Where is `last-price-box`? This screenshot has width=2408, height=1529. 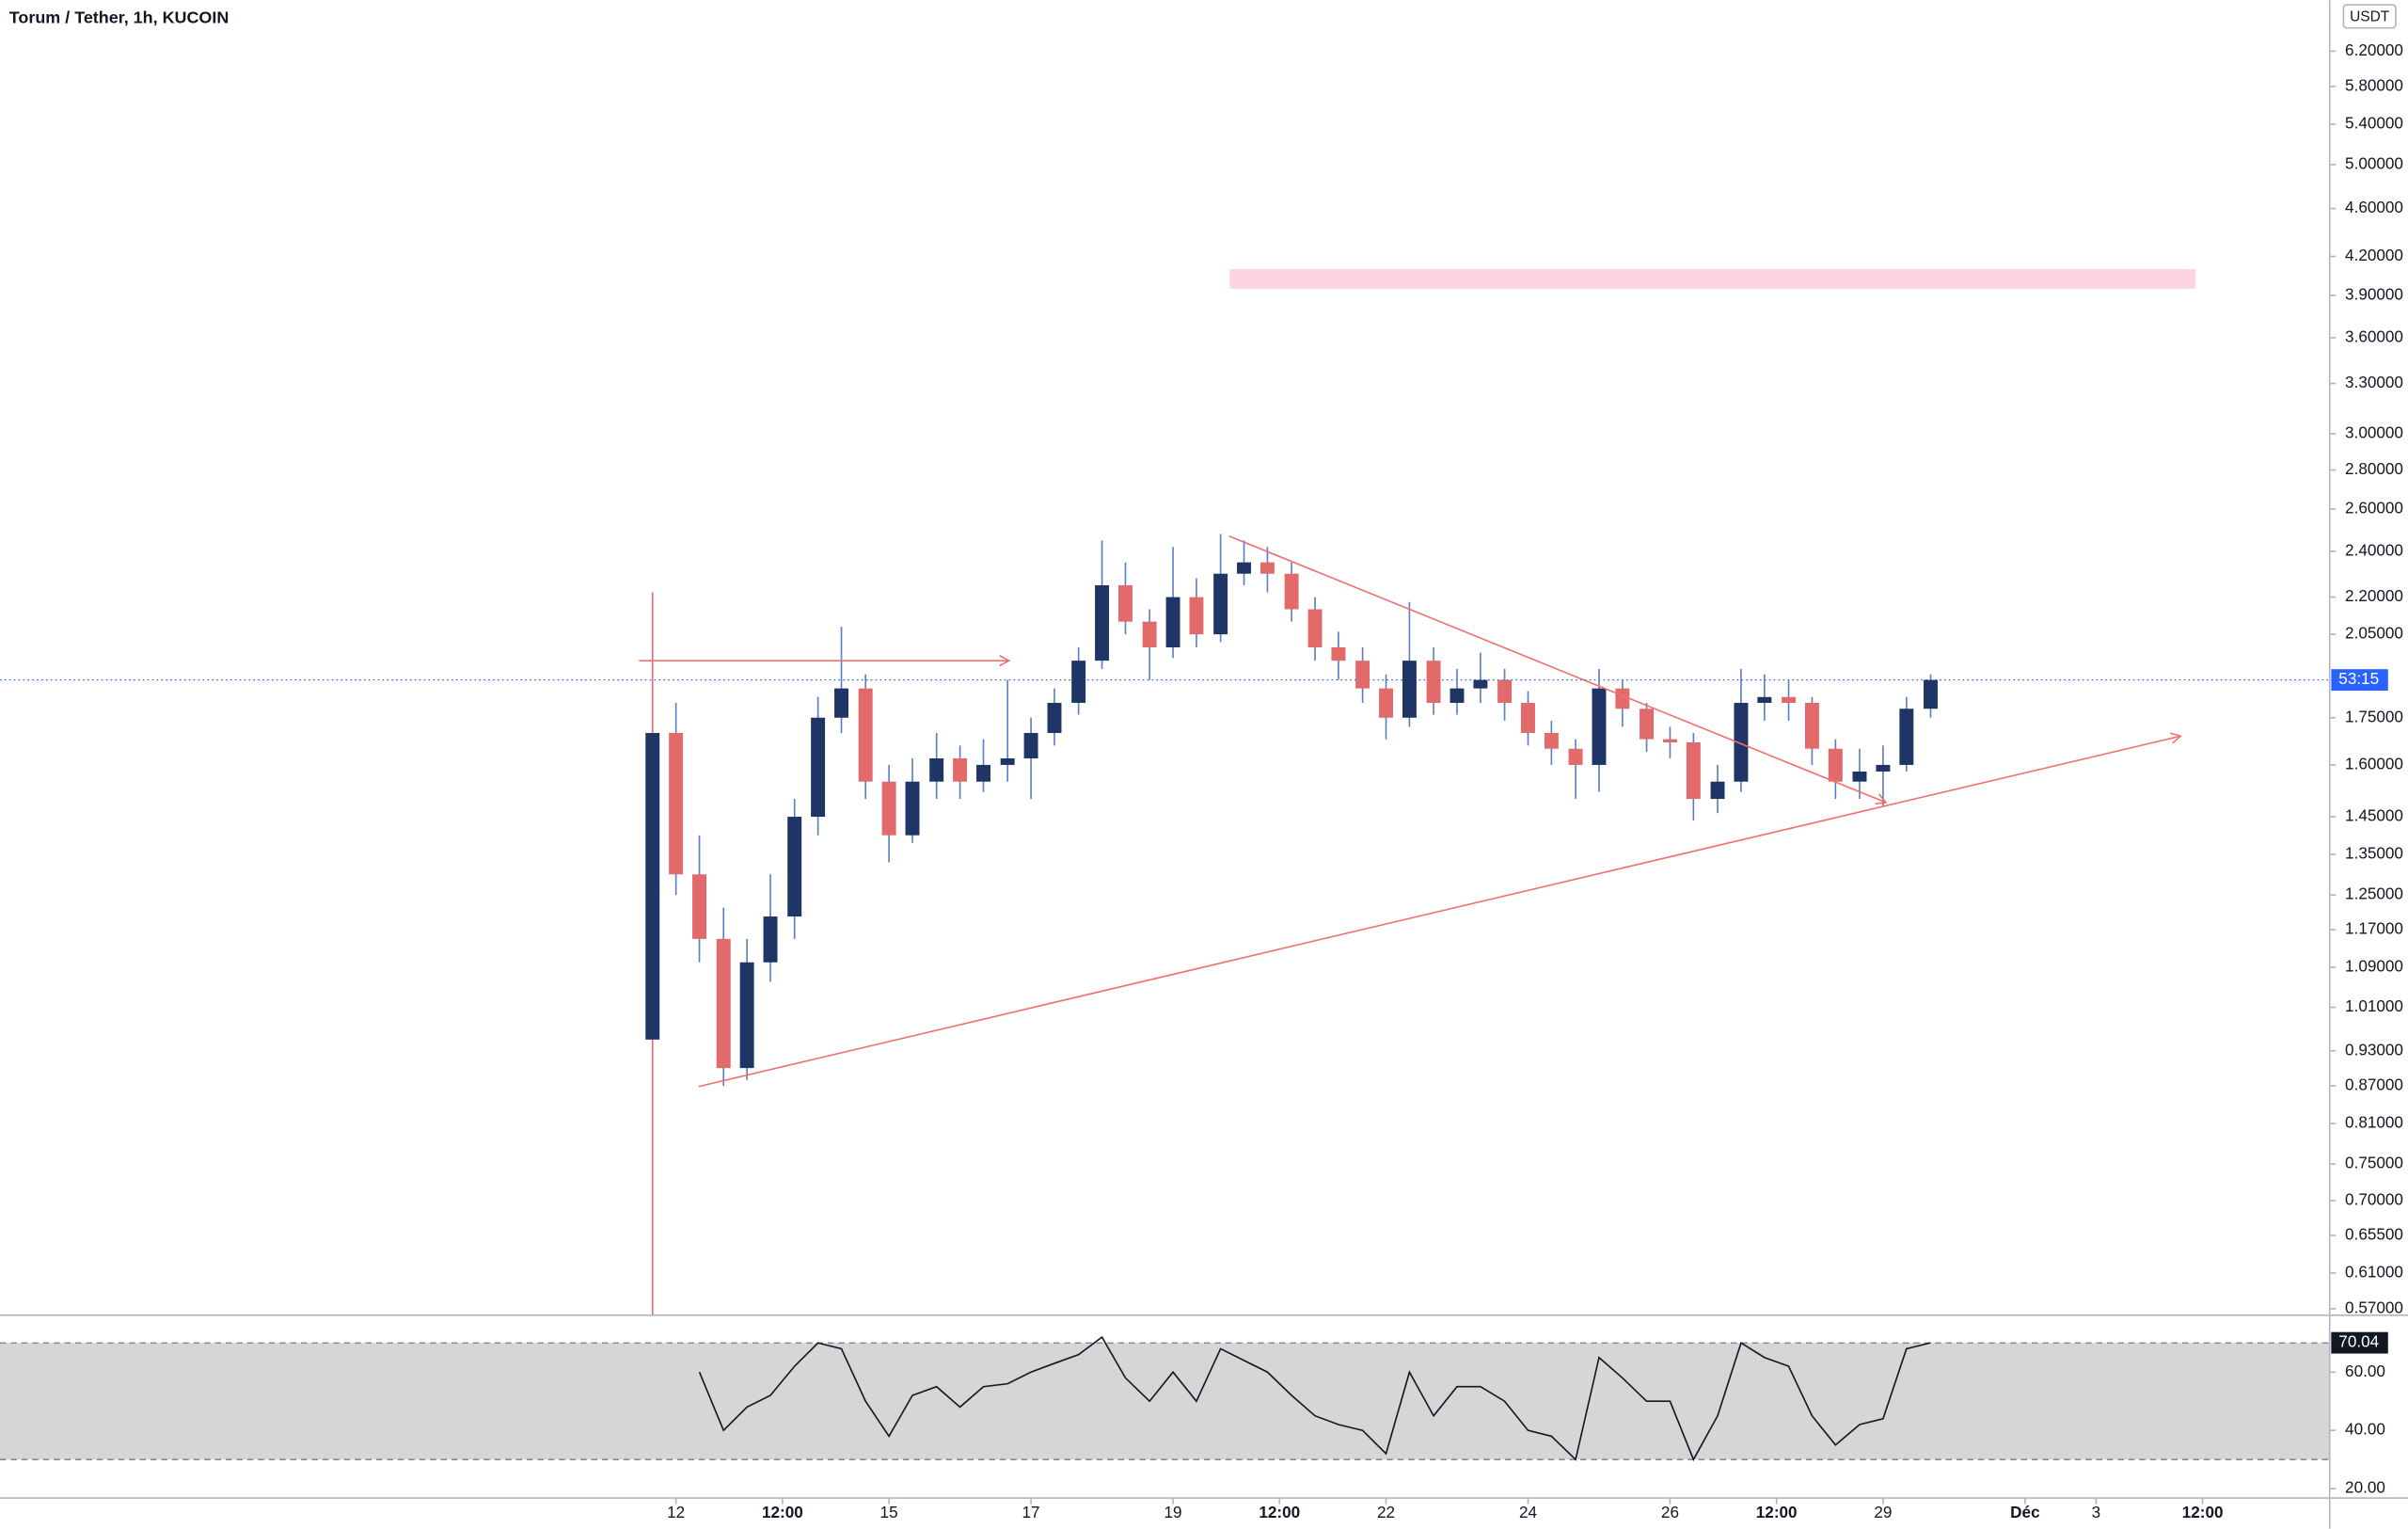 last-price-box is located at coordinates (2360, 680).